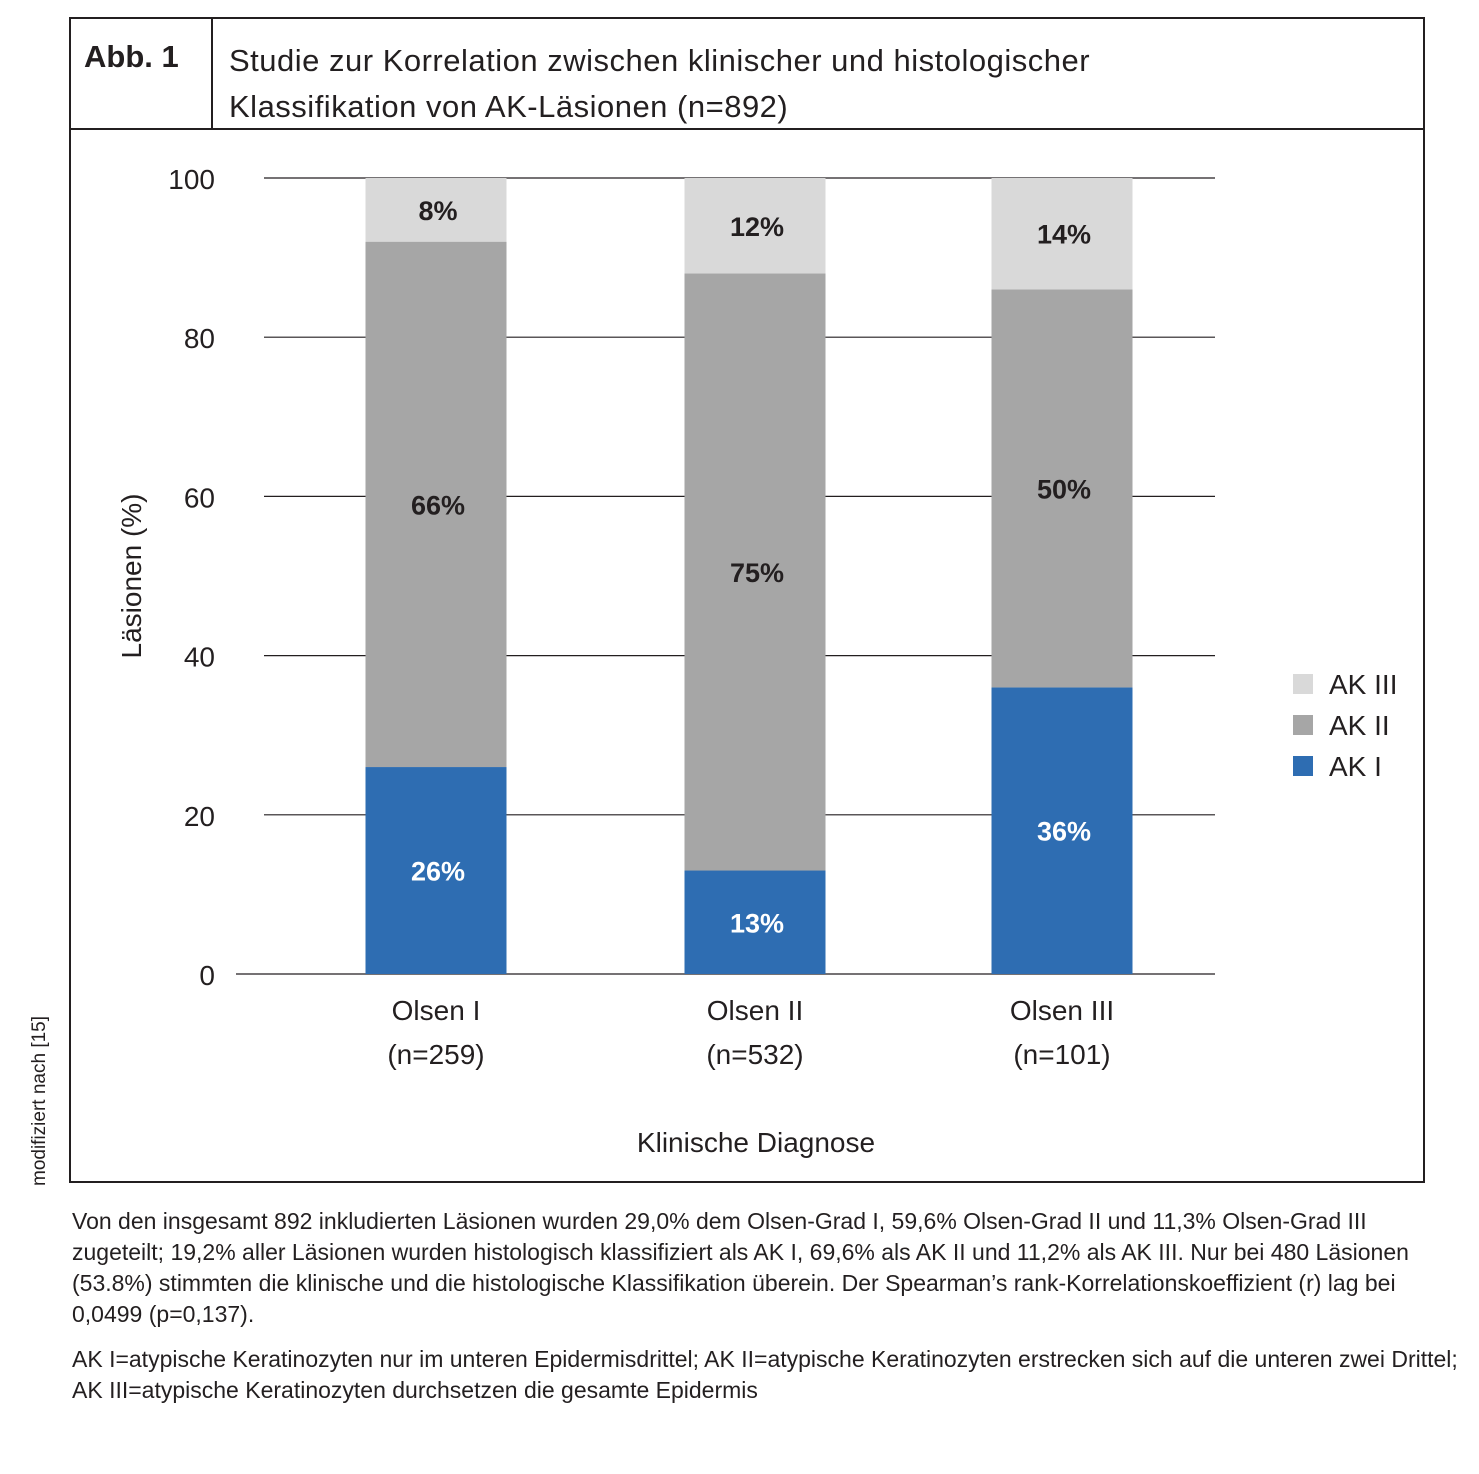  I want to click on data-label-ak-ii-3: 50%, so click(1064, 489).